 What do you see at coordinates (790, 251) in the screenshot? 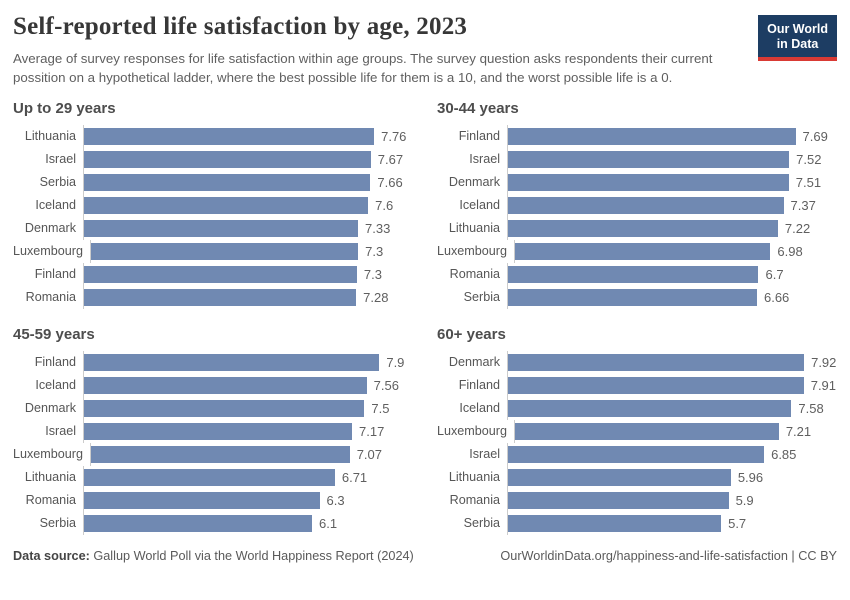
I see `value-label: 6.98` at bounding box center [790, 251].